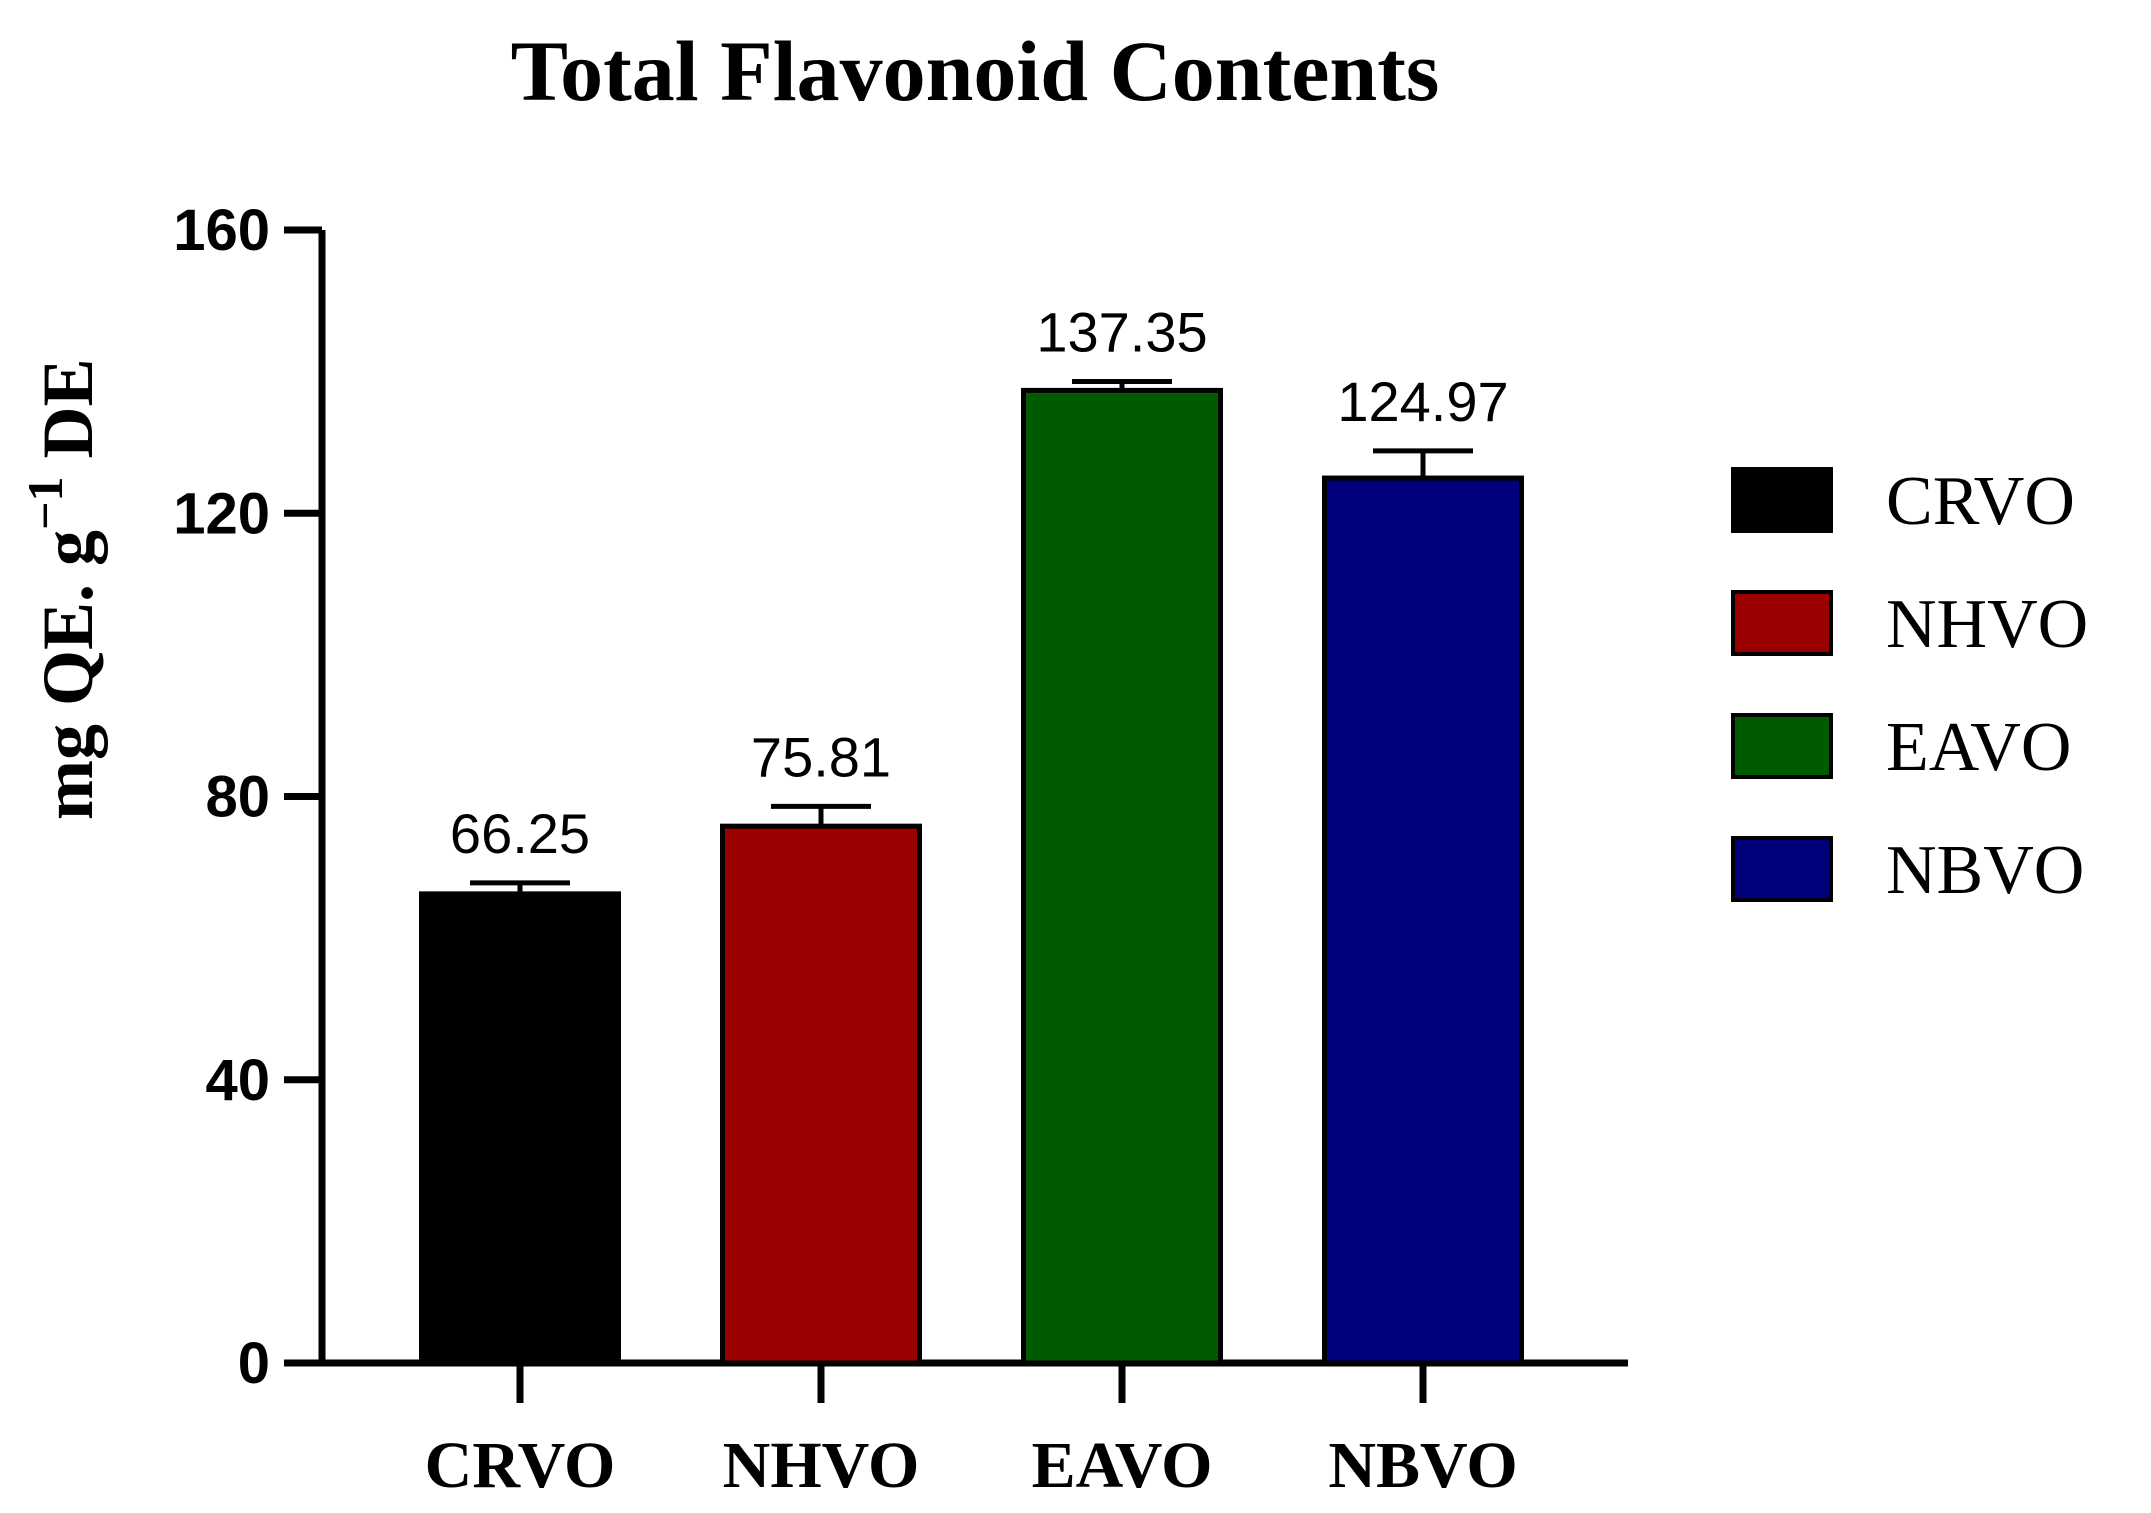  Describe the element at coordinates (520, 833) in the screenshot. I see `data-label-crvo: 66.25` at that location.